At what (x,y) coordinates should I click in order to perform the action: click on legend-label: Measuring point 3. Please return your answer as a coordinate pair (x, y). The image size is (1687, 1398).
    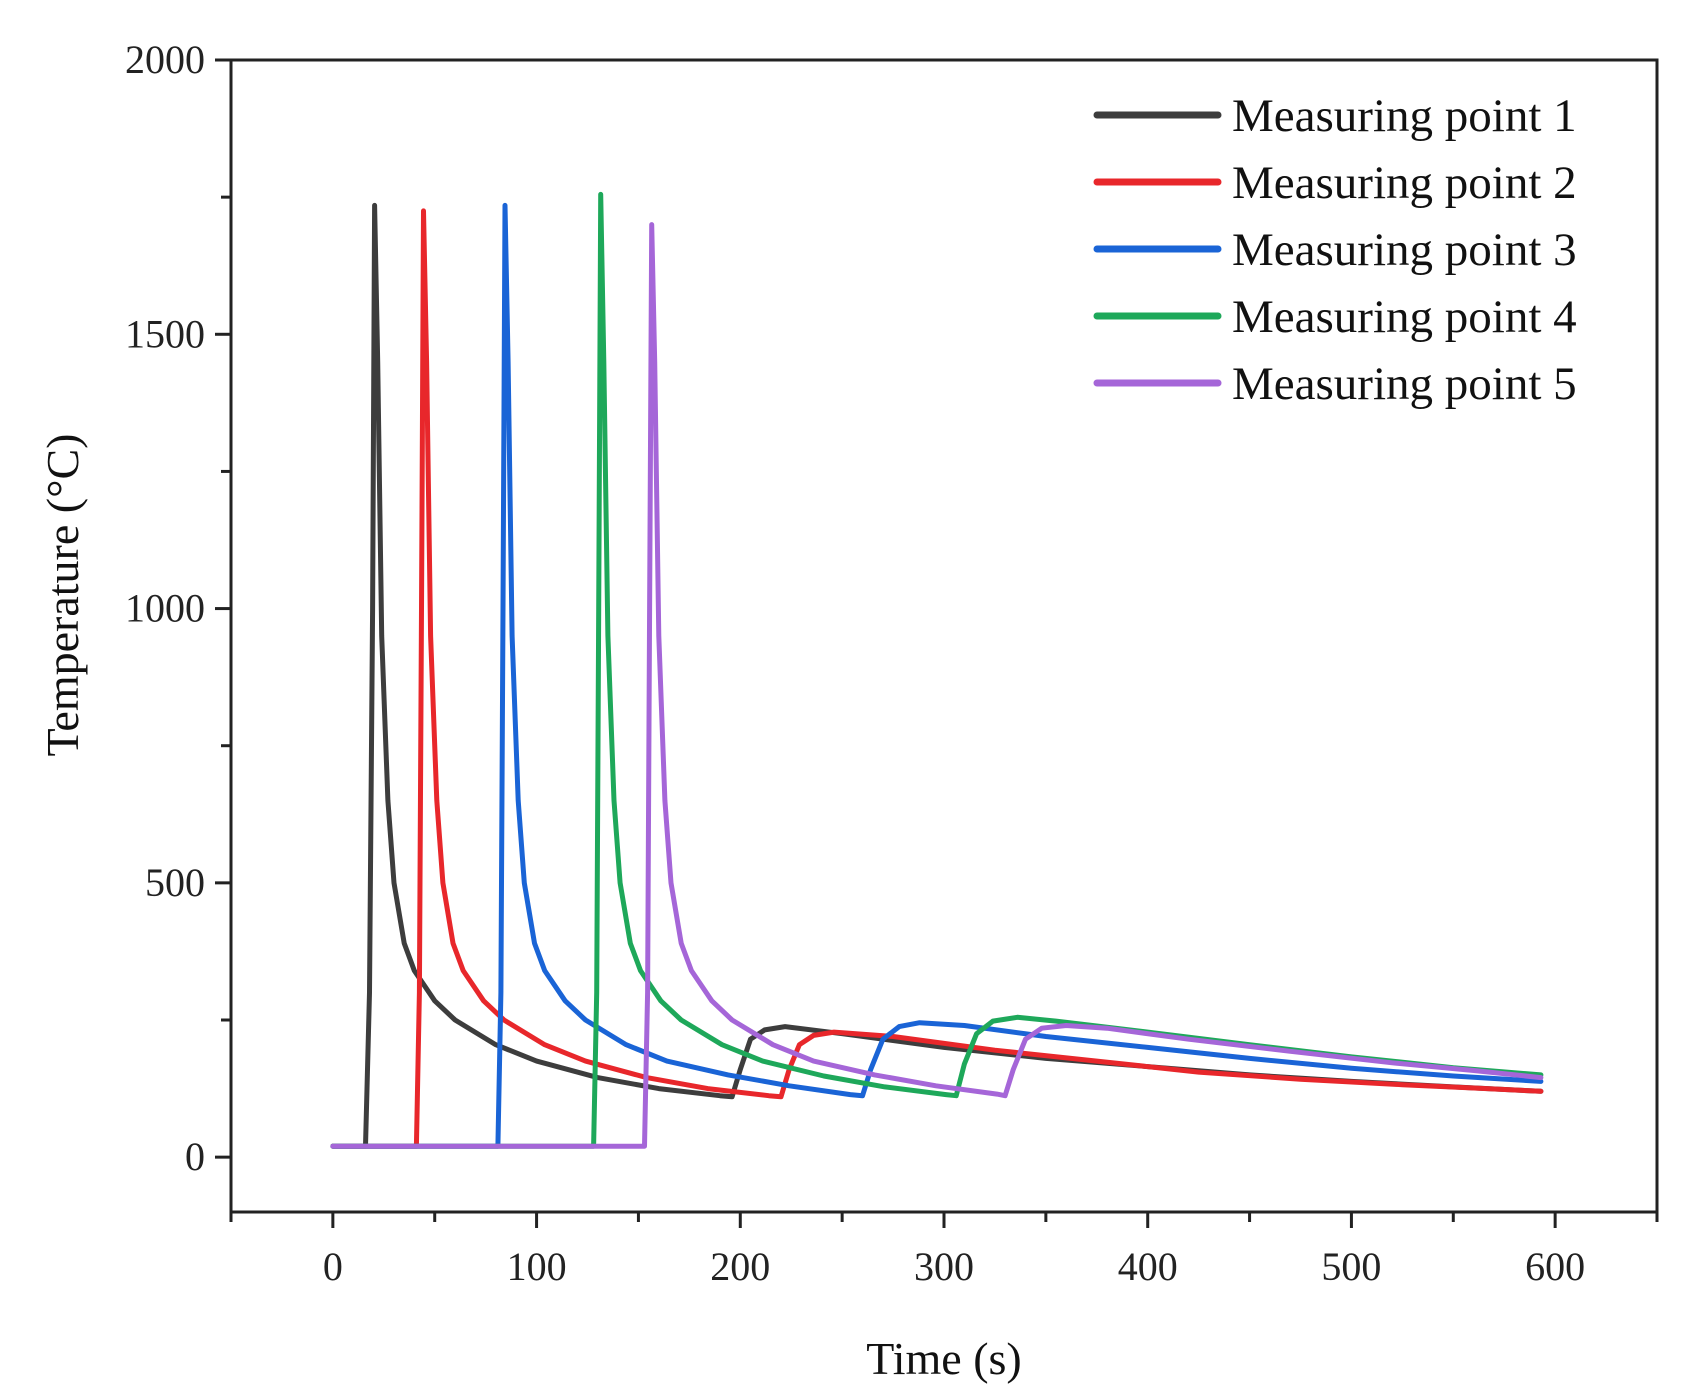
    Looking at the image, I should click on (1404, 250).